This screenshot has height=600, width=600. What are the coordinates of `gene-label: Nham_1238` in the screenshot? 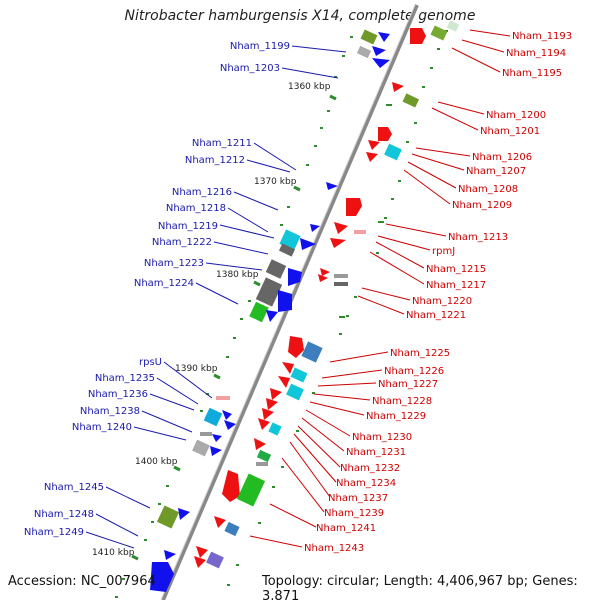 It's located at (110, 411).